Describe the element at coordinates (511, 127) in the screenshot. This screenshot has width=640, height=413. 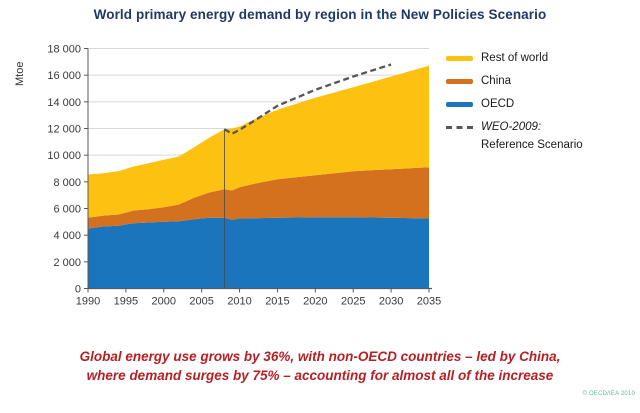
I see `legend-label: WEO-2009:` at that location.